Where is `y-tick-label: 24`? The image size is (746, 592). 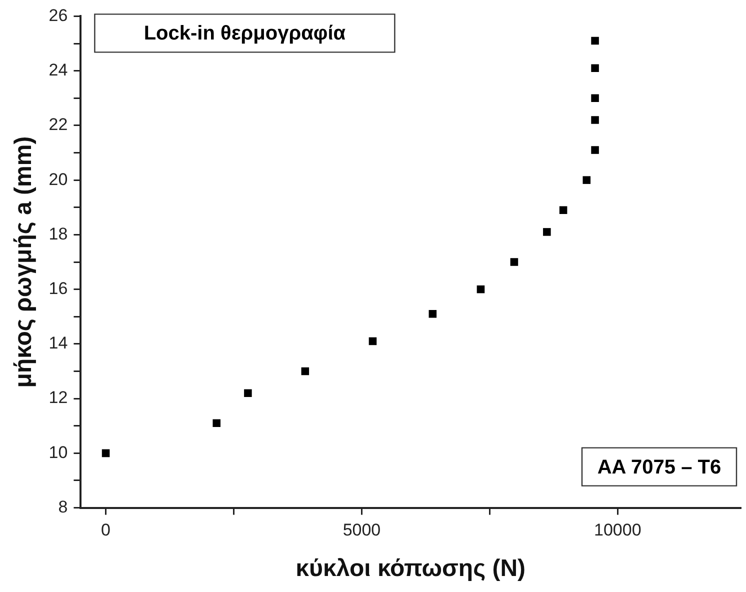 y-tick-label: 24 is located at coordinates (58, 70).